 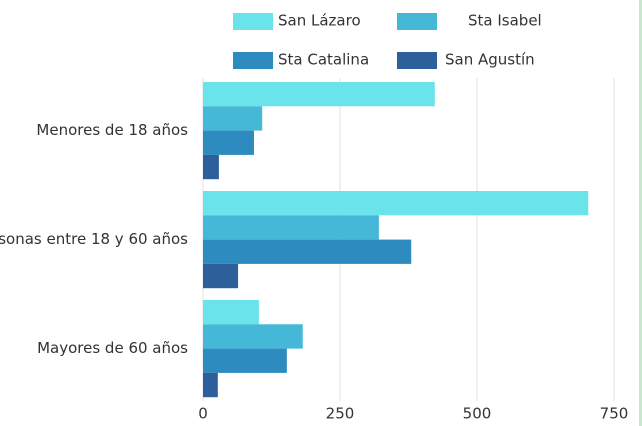 I want to click on frame-edge, so click(x=640, y=213).